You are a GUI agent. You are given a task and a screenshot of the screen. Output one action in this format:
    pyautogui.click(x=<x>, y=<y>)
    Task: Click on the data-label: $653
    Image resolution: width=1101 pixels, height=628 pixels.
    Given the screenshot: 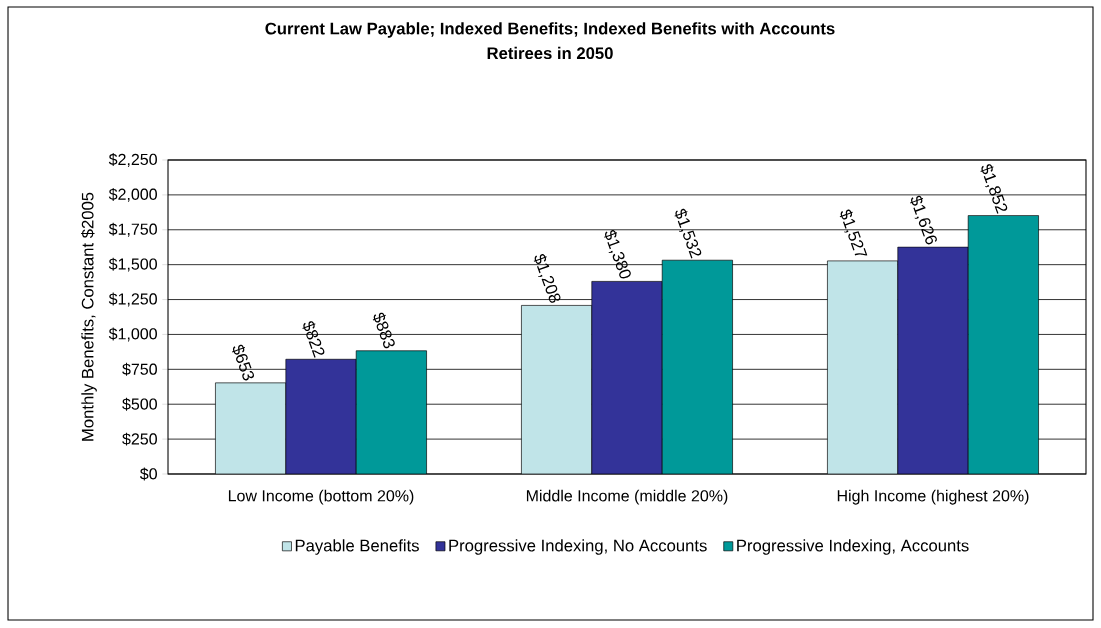 What is the action you would take?
    pyautogui.click(x=243, y=362)
    